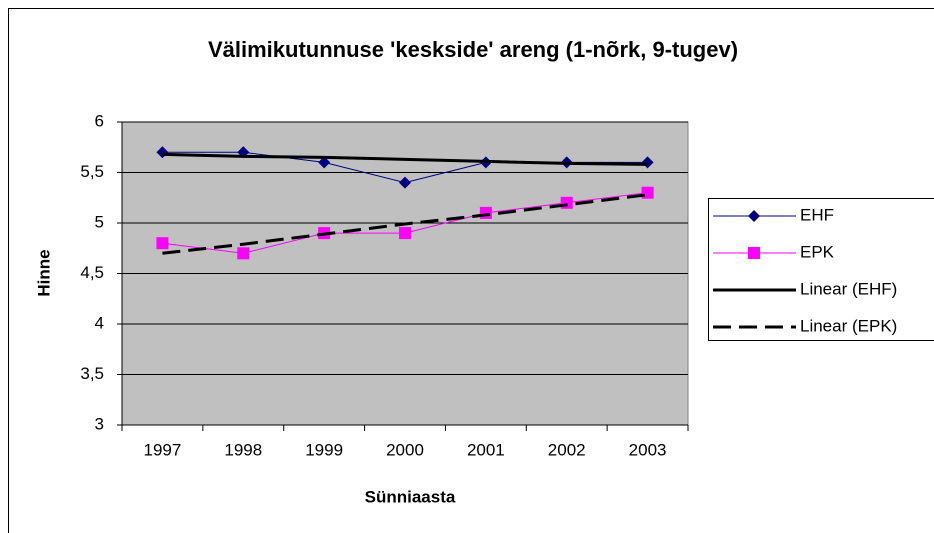  I want to click on y-tick-label: 3,5, so click(92, 373).